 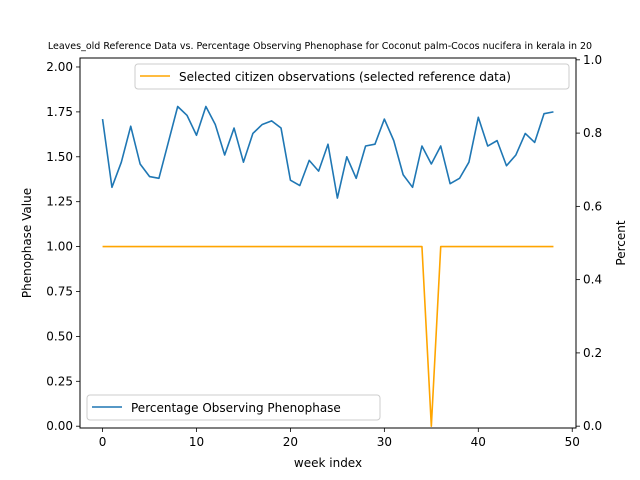 What do you see at coordinates (621, 242) in the screenshot?
I see `y2-axis-label: Percent` at bounding box center [621, 242].